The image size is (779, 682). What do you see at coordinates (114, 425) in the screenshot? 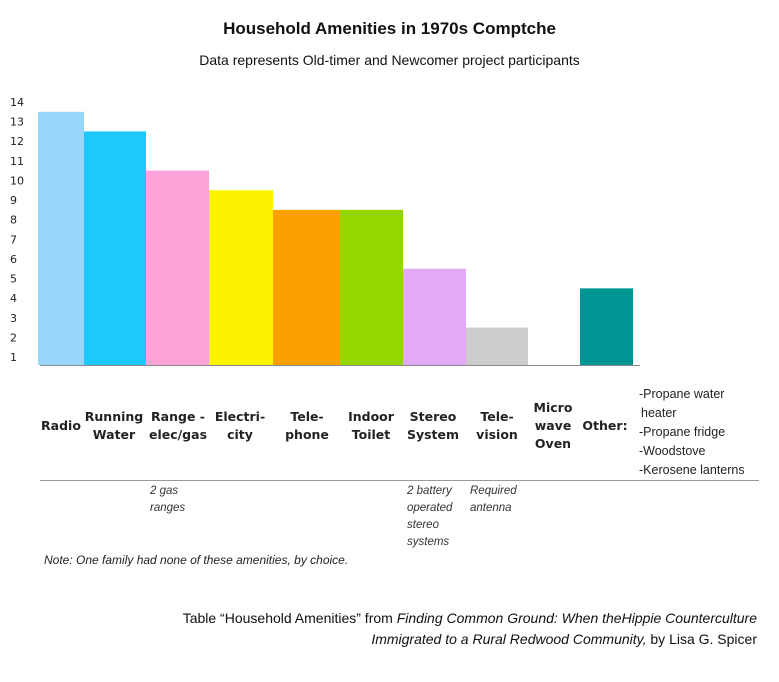
I see `x-tick-label: Running Water` at bounding box center [114, 425].